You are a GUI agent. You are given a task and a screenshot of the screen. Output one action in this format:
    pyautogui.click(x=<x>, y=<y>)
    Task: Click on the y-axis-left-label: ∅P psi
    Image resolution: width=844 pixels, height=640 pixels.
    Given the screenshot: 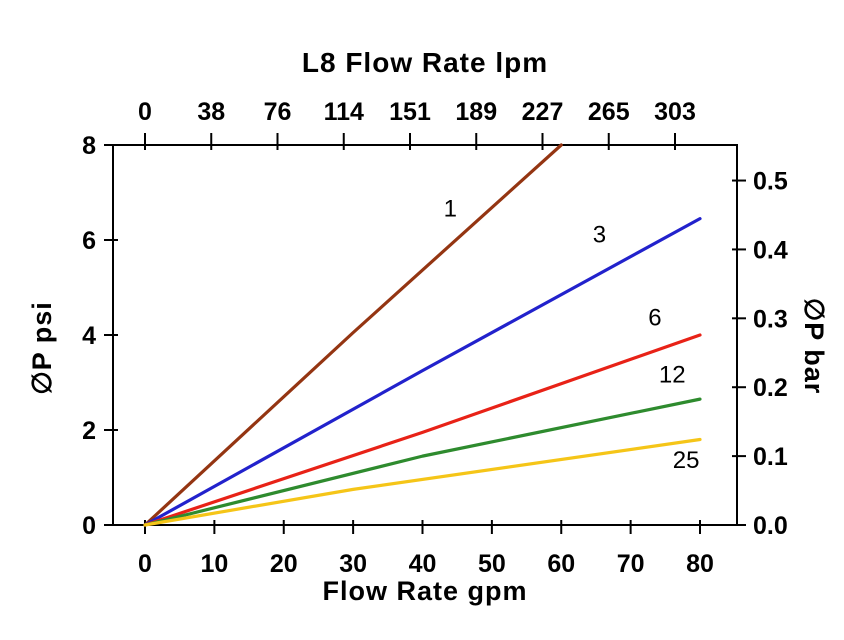 What is the action you would take?
    pyautogui.click(x=42, y=348)
    